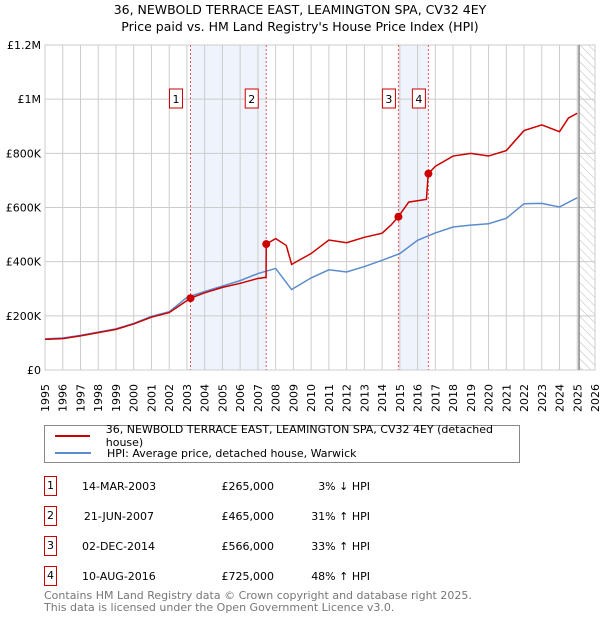 Image resolution: width=600 pixels, height=620 pixels. I want to click on x-tick-label: 2006, so click(240, 398).